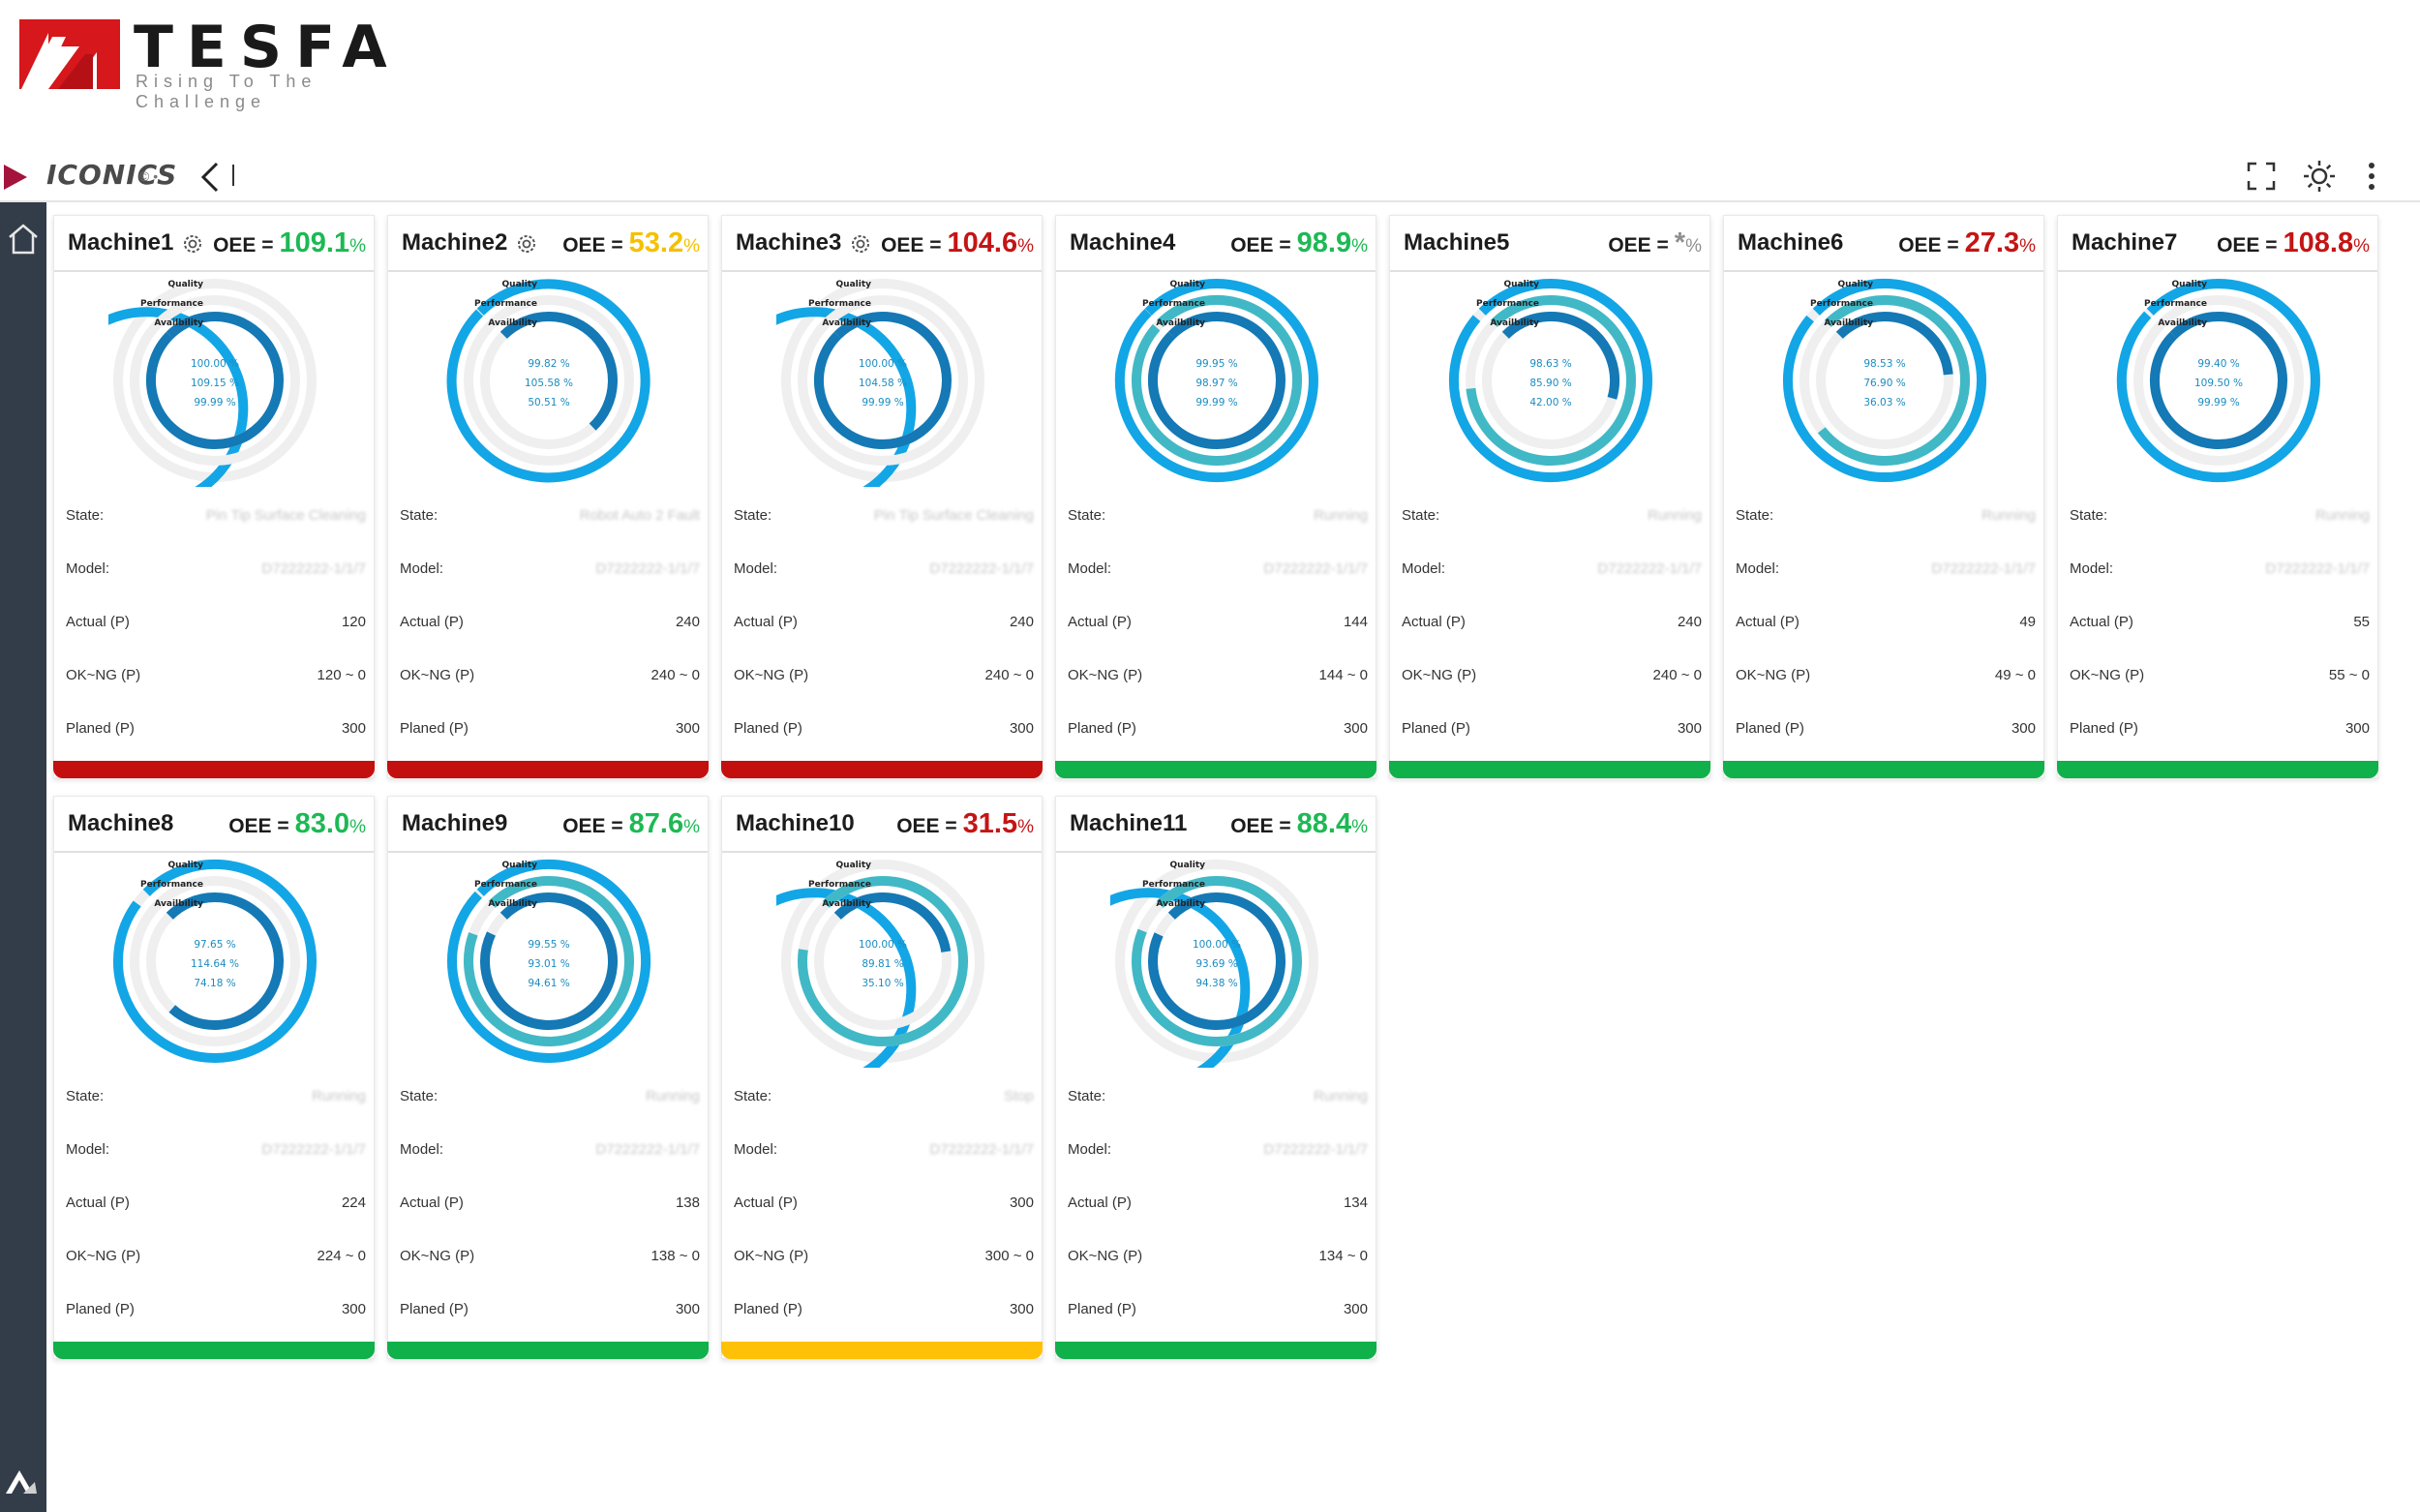 The image size is (2420, 1512). Describe the element at coordinates (222, 62) in the screenshot. I see `brand-header: TESFA Rising To The Challenge` at that location.